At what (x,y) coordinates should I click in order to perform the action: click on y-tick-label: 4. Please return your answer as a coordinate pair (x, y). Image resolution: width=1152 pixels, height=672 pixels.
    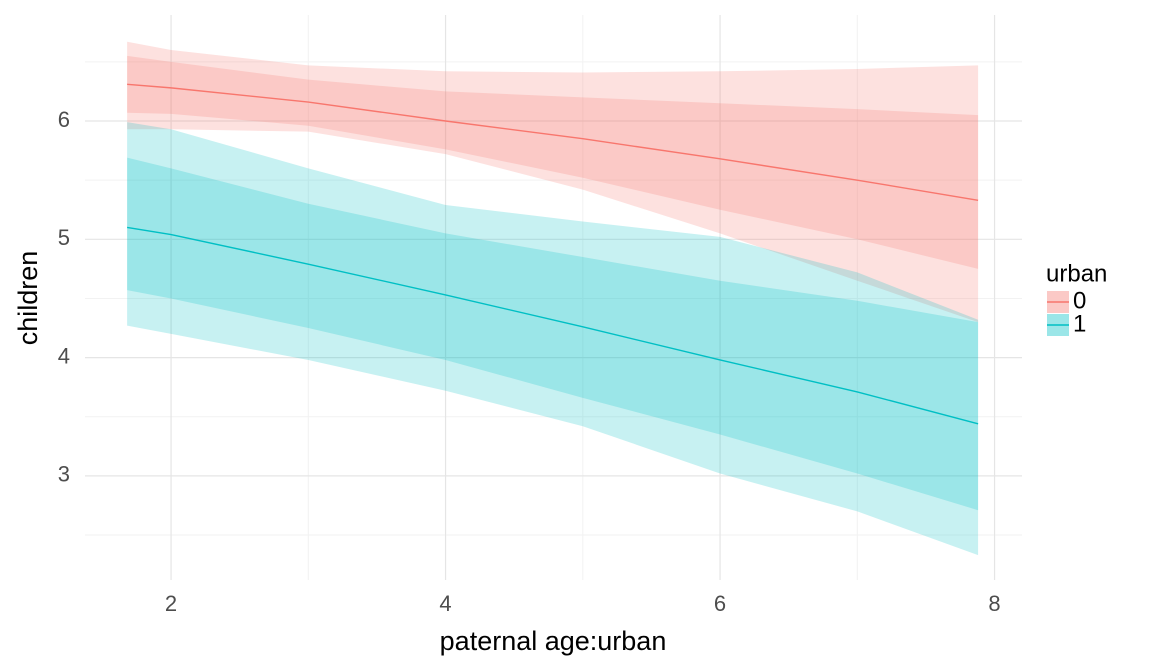
    Looking at the image, I should click on (64, 355).